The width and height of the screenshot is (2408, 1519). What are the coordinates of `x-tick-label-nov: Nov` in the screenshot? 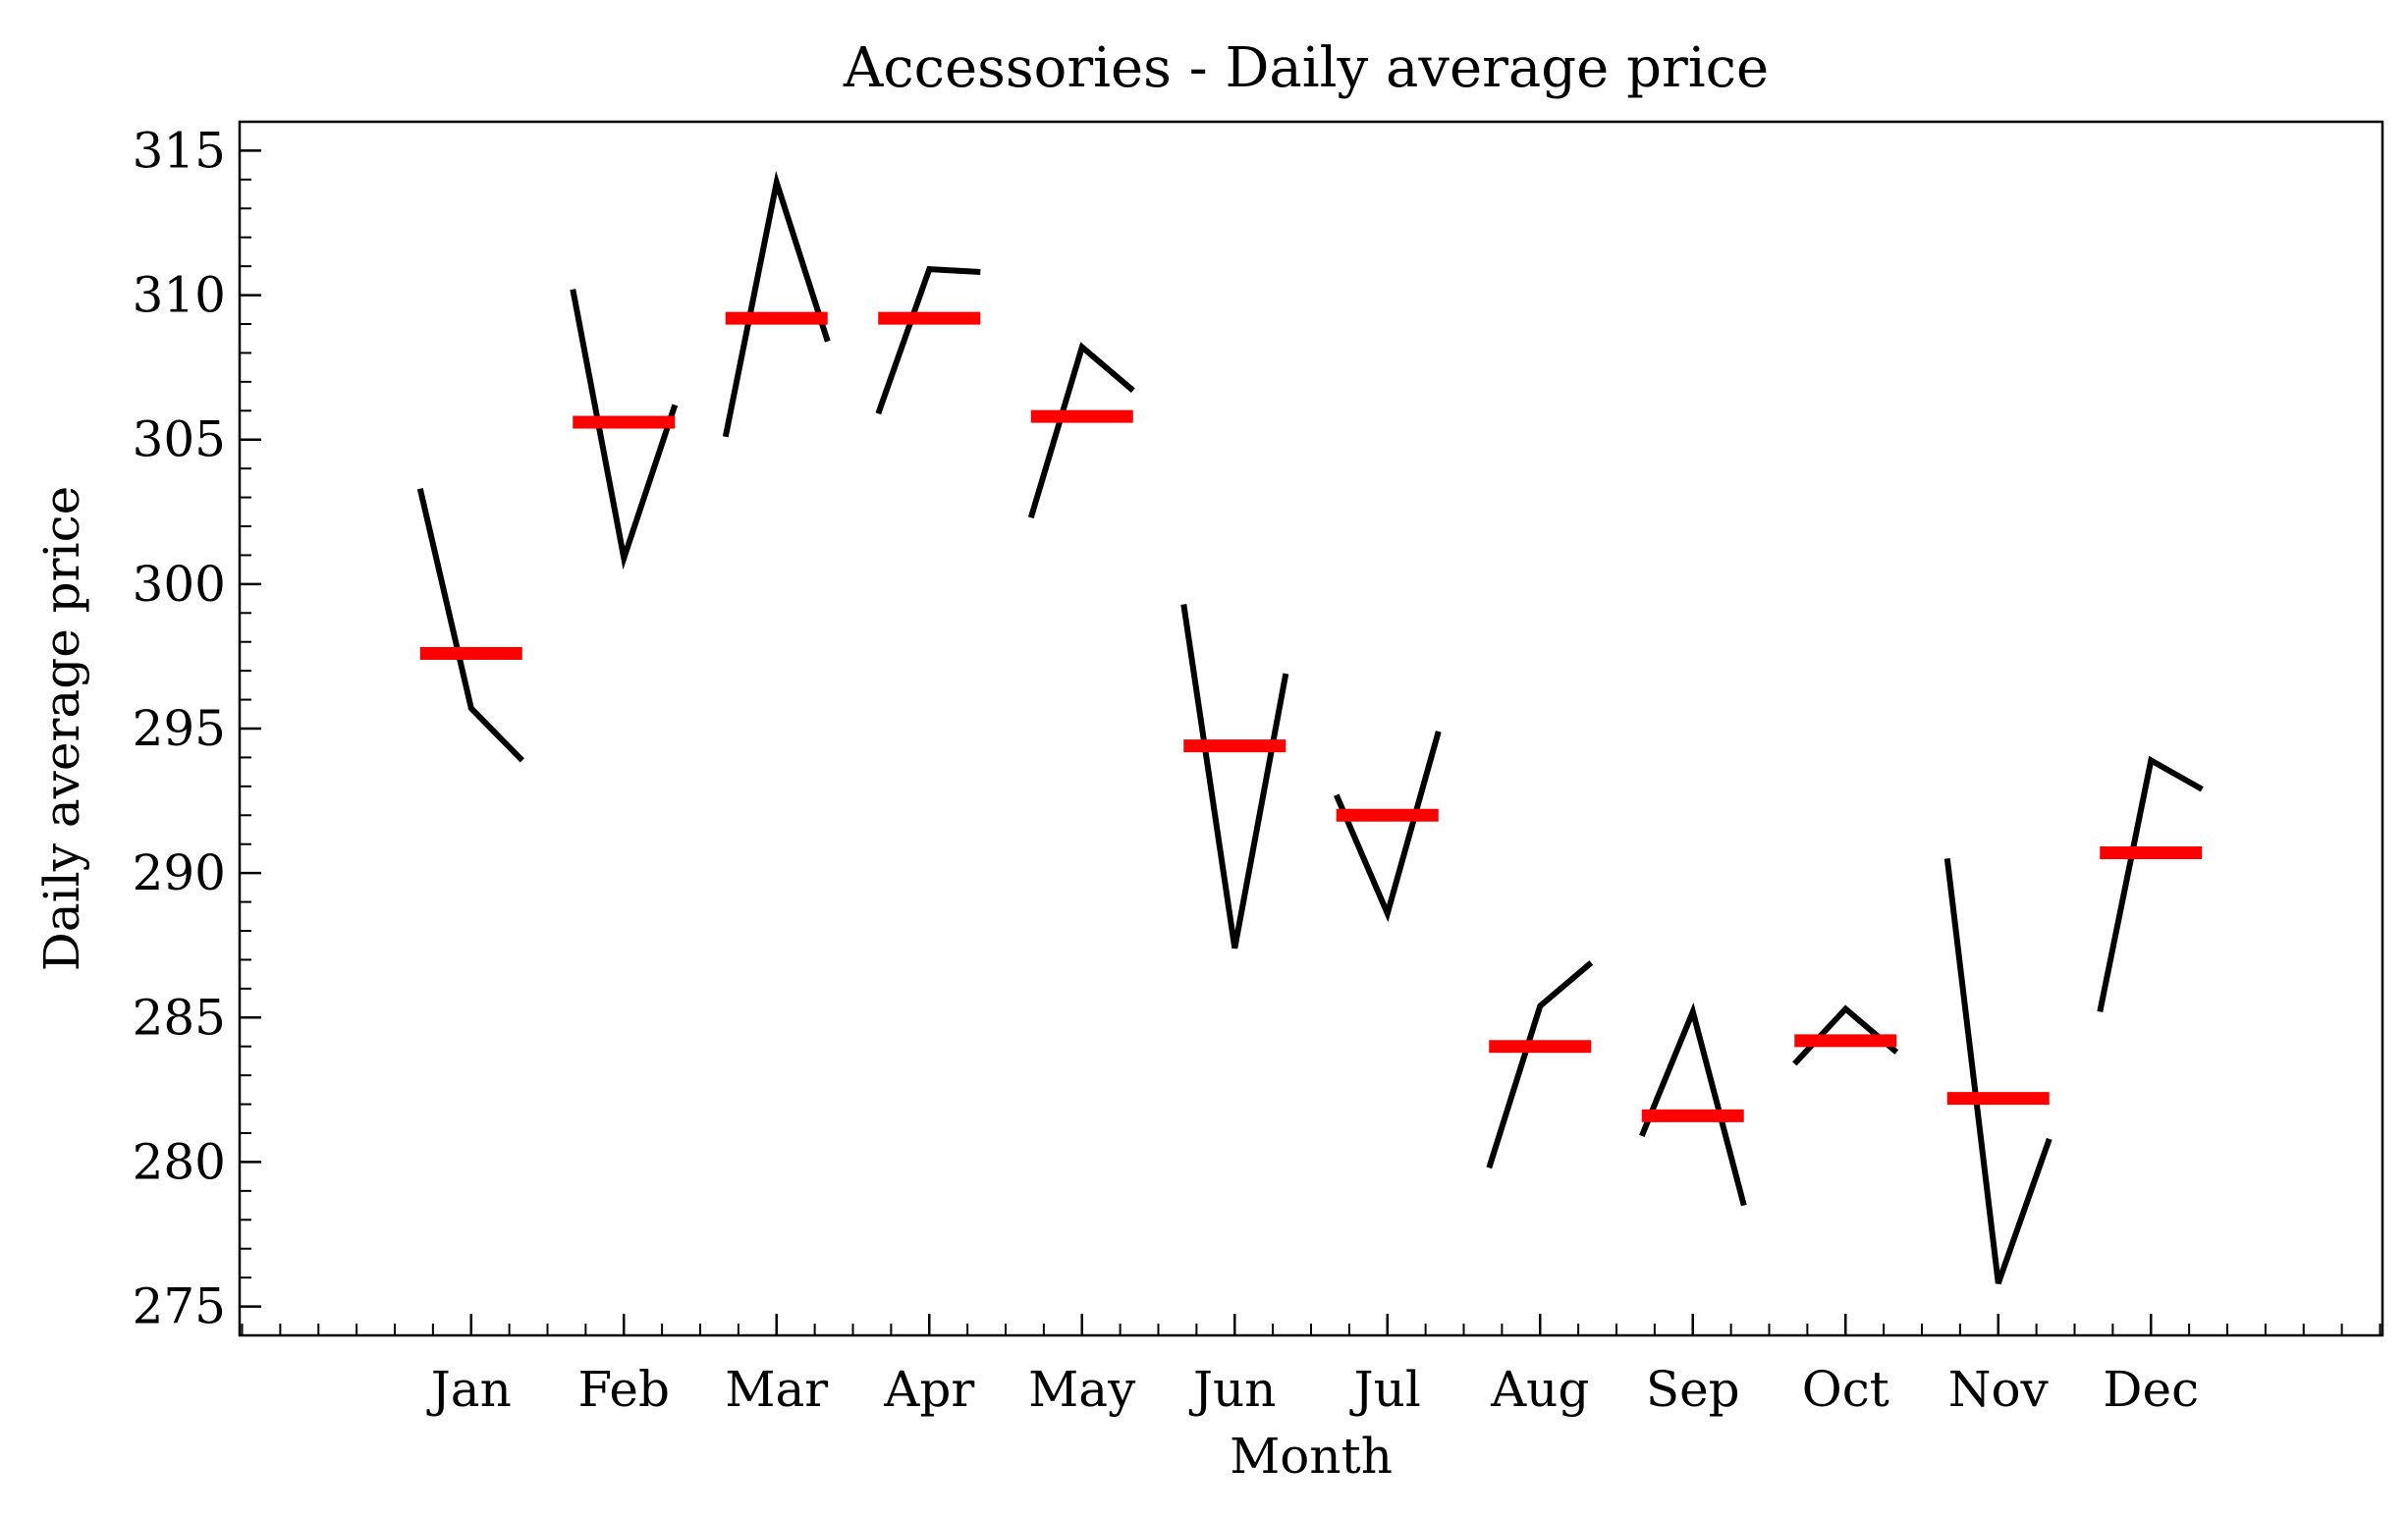 It's located at (1999, 1389).